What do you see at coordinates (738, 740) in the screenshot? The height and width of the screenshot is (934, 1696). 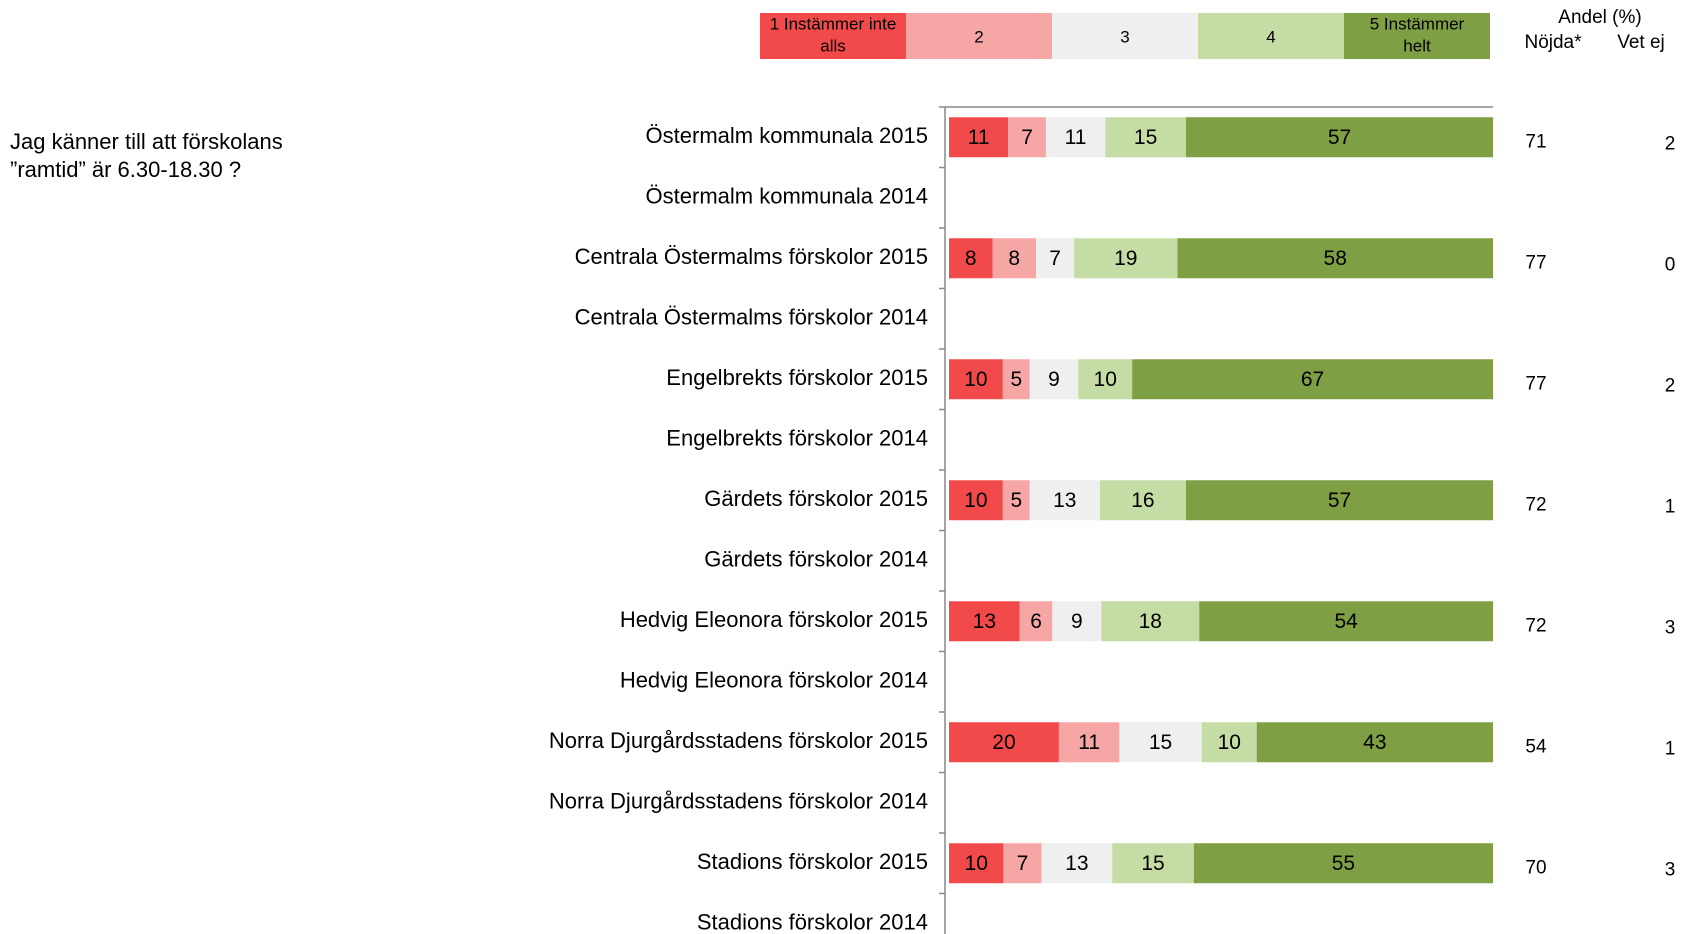 I see `category-label-11: Norra Djurgårdsstadens förskolor 2015` at bounding box center [738, 740].